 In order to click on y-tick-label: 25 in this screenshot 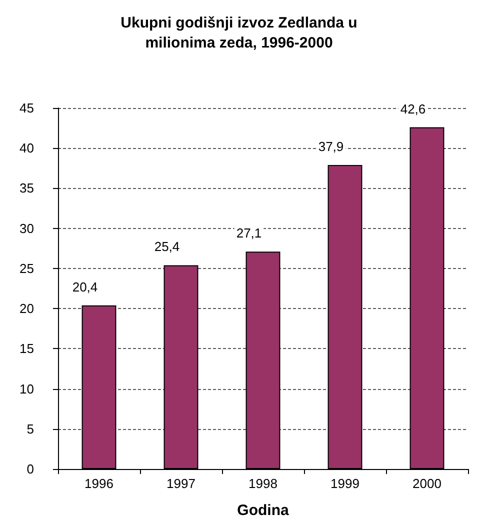, I will do `click(27, 268)`.